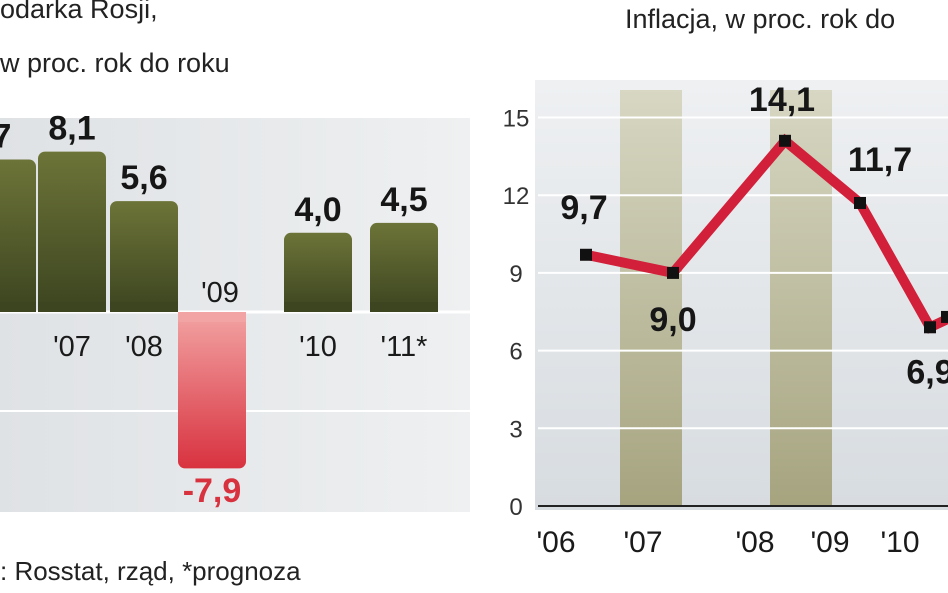  I want to click on inflation-value-label: 14,1, so click(782, 100).